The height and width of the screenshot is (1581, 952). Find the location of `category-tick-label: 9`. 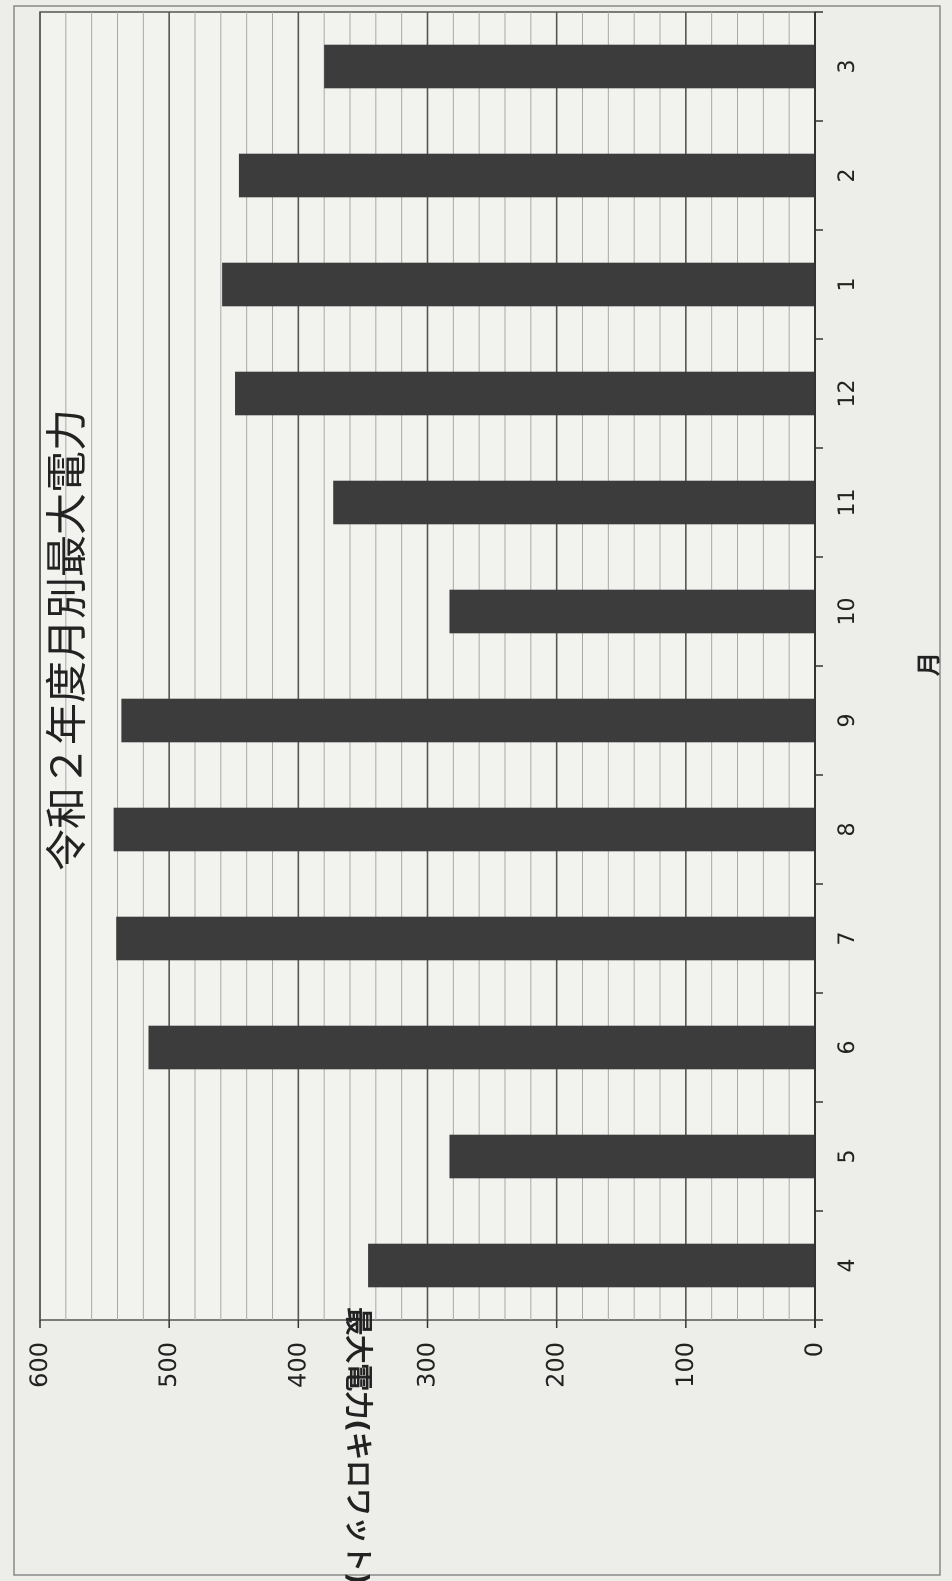

category-tick-label: 9 is located at coordinates (847, 721).